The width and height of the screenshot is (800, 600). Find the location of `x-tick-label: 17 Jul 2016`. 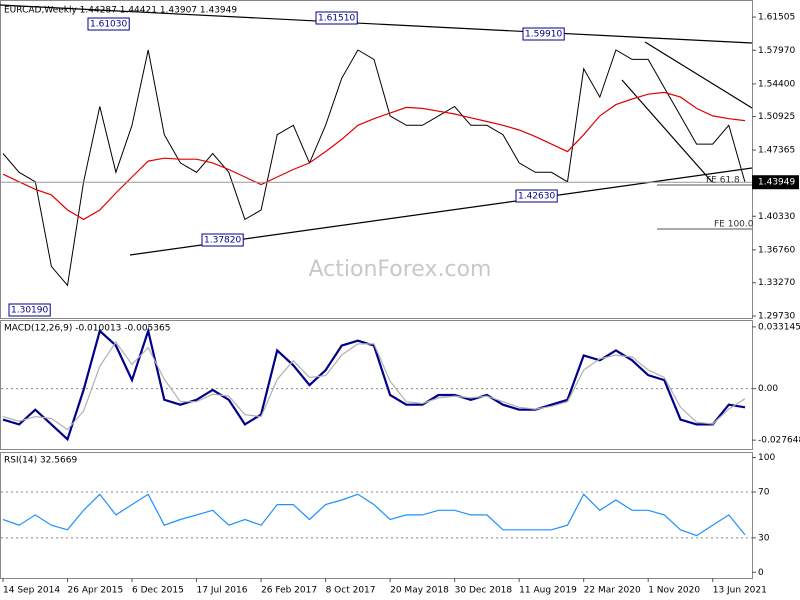

x-tick-label: 17 Jul 2016 is located at coordinates (222, 591).